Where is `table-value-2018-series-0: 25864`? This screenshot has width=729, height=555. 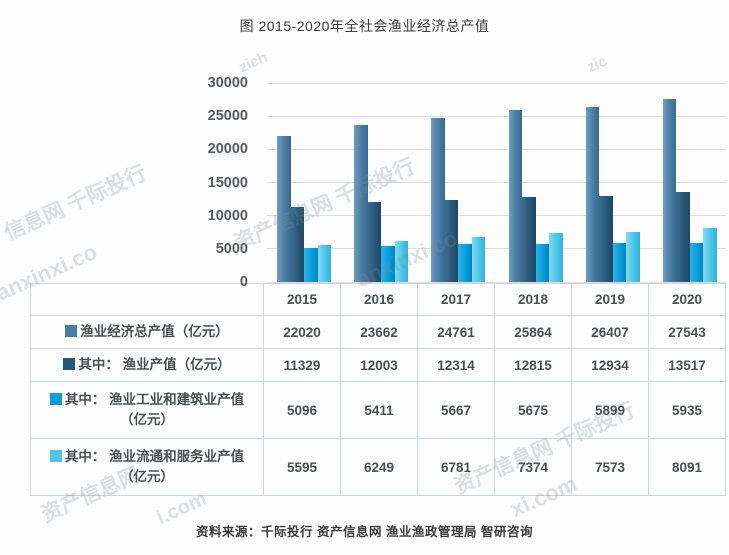
table-value-2018-series-0: 25864 is located at coordinates (533, 332).